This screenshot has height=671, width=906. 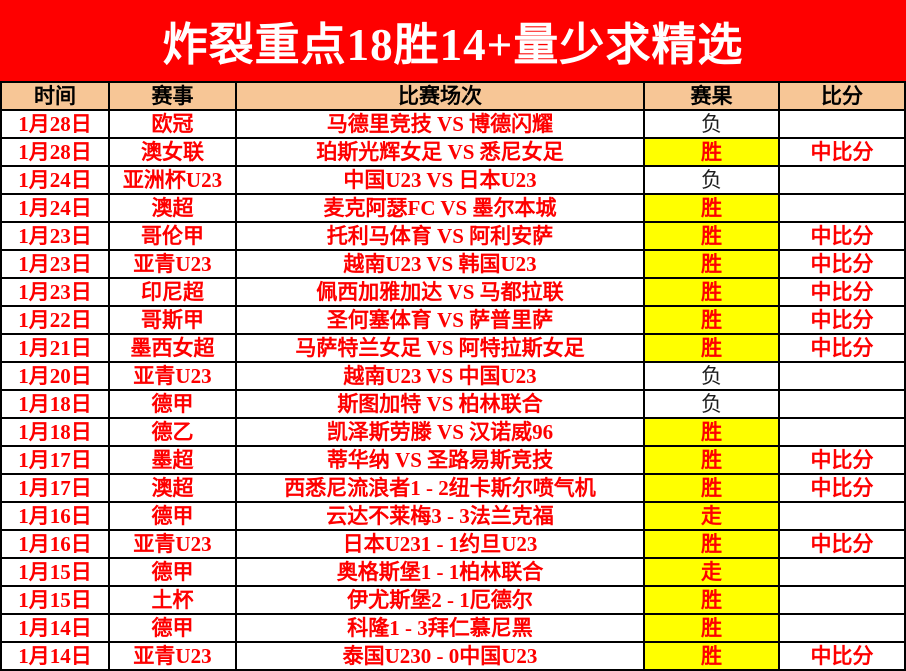 What do you see at coordinates (173, 433) in the screenshot?
I see `cell-league: 德乙` at bounding box center [173, 433].